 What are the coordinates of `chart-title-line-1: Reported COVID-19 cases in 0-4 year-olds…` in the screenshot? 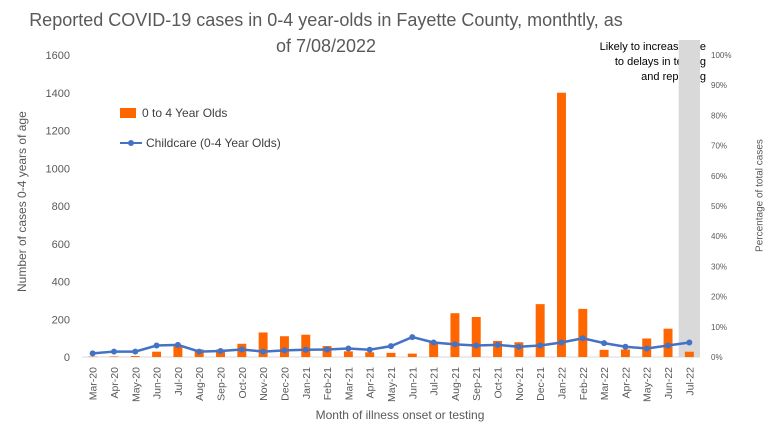 It's located at (326, 20).